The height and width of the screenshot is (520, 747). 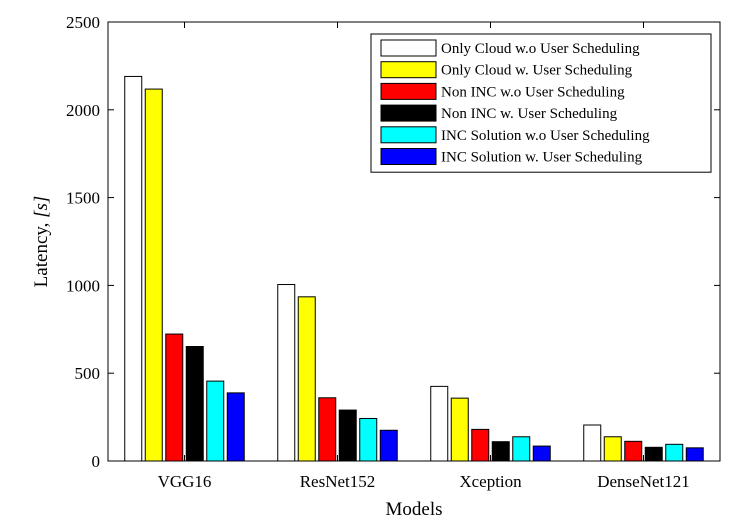 I want to click on y-tick-label: 1500, so click(x=83, y=198).